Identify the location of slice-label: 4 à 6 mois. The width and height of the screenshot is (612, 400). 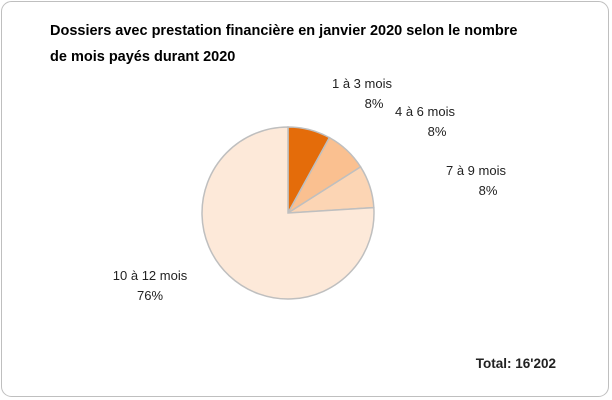
(425, 111).